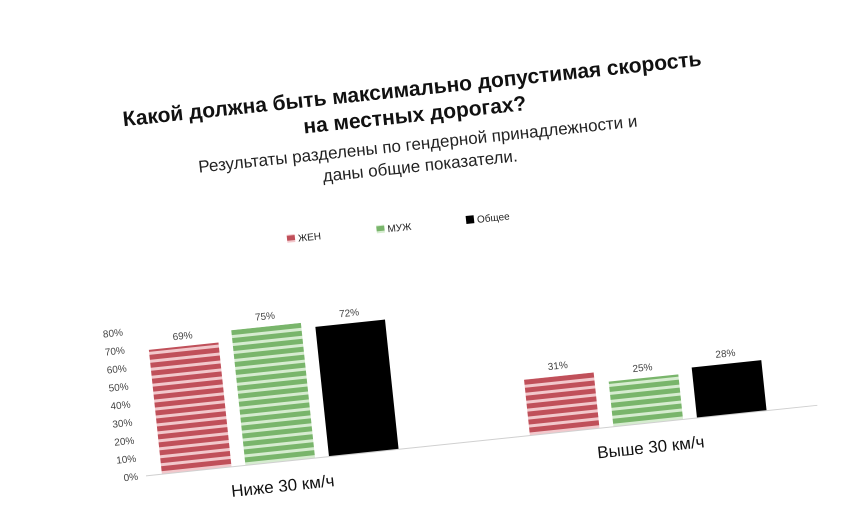  What do you see at coordinates (265, 317) in the screenshot?
I see `bar-value-label: 75%` at bounding box center [265, 317].